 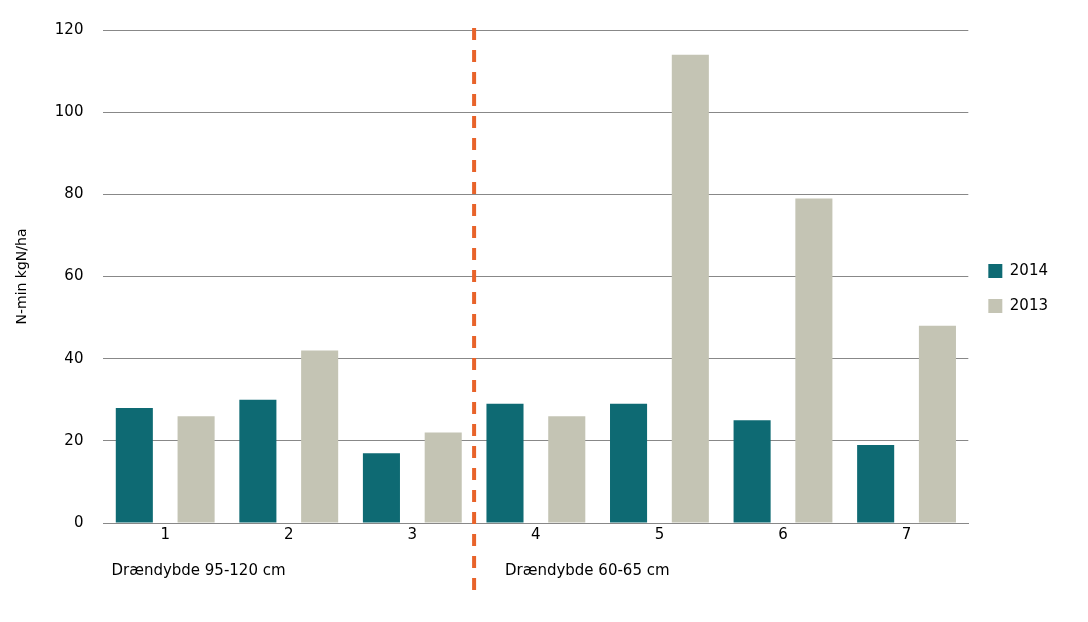 What do you see at coordinates (21, 276) in the screenshot?
I see `y-axis-title: N-min kgN/ha` at bounding box center [21, 276].